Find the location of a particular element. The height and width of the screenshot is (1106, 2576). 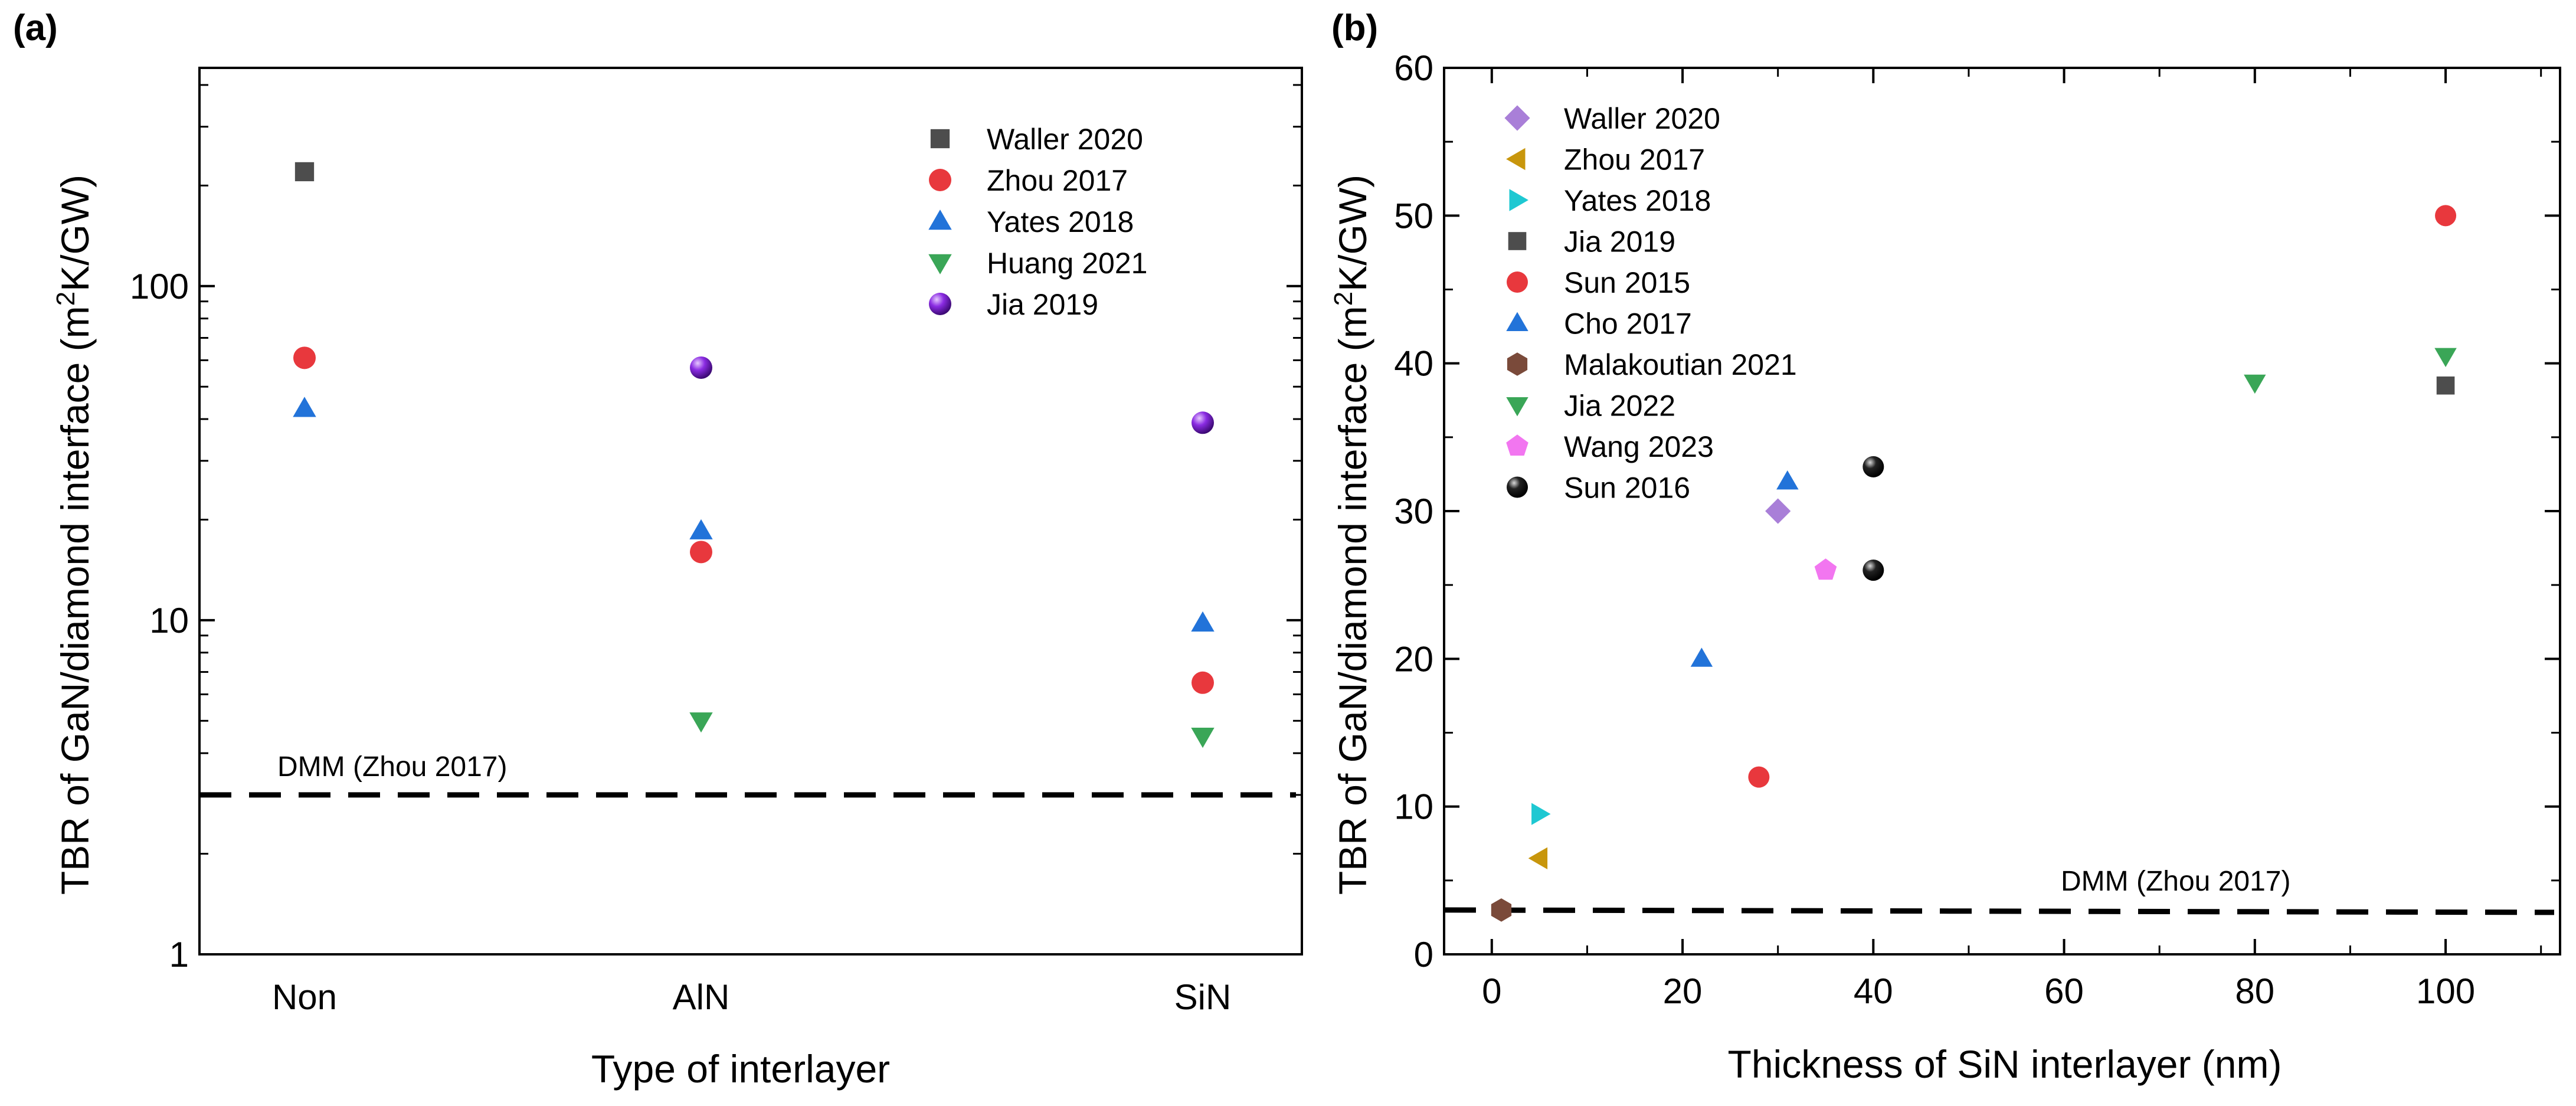

y-tick-label: 40 is located at coordinates (1414, 364).